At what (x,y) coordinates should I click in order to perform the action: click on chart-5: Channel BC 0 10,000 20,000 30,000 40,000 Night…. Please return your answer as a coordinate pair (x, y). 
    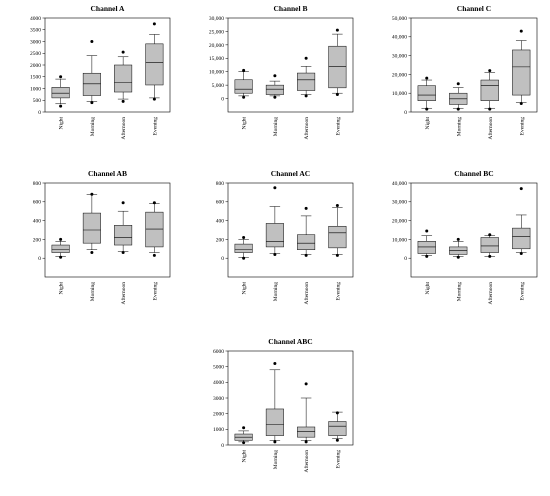
    Looking at the image, I should click on (465, 237).